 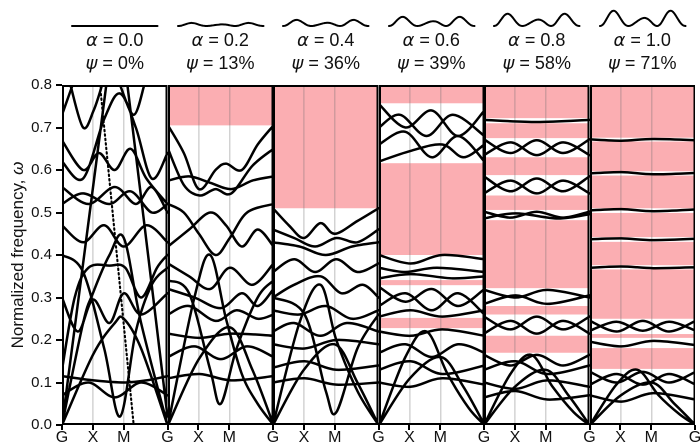 I want to click on y-tick-label: 0.4, so click(x=41, y=254).